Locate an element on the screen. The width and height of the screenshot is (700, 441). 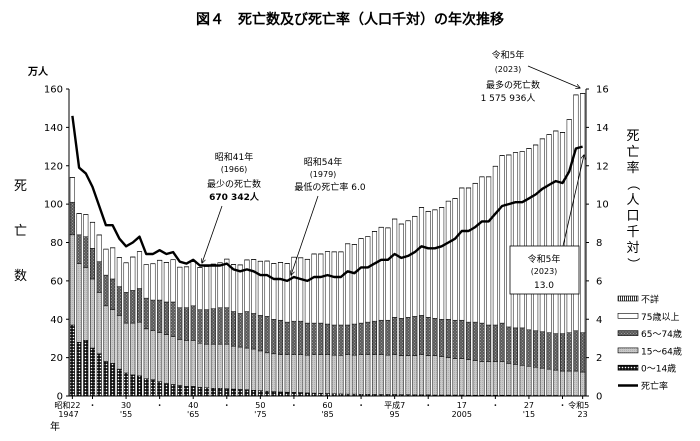
annotation-text: (1966) is located at coordinates (234, 169).